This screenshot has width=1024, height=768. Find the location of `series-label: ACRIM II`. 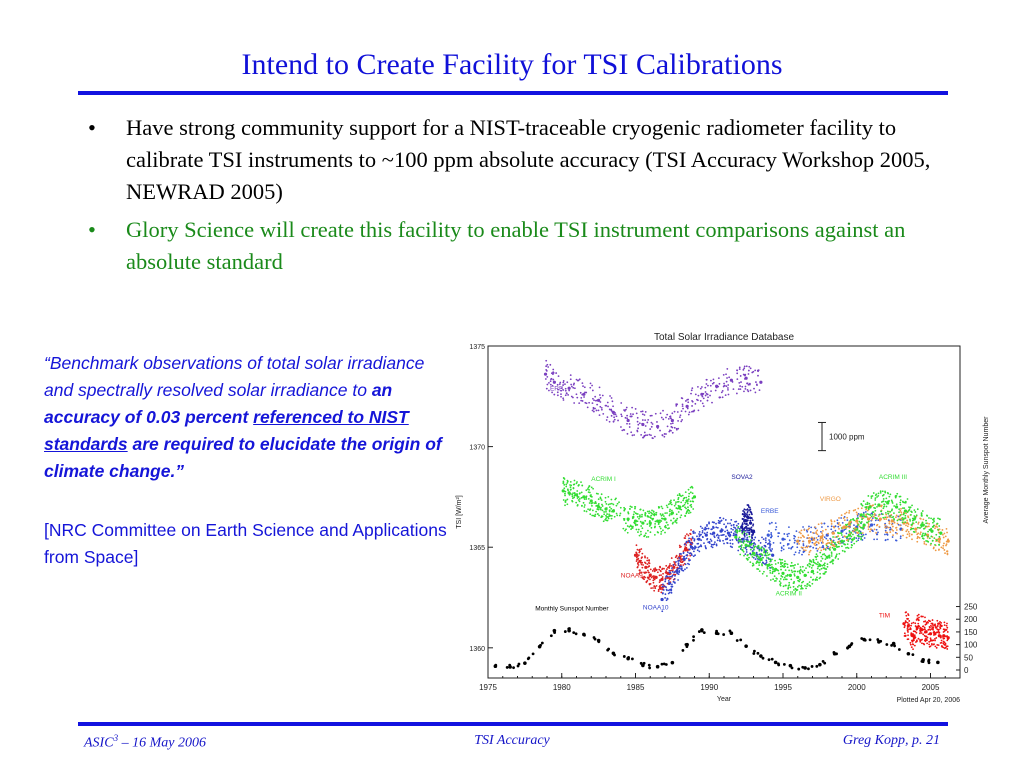

series-label: ACRIM II is located at coordinates (789, 594).